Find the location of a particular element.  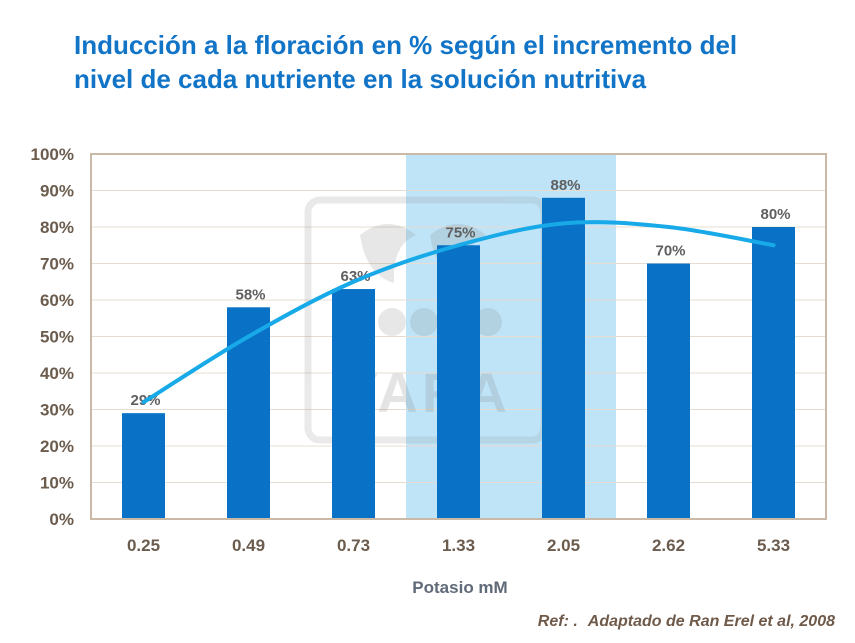

y-tick-label: 10% is located at coordinates (57, 483).